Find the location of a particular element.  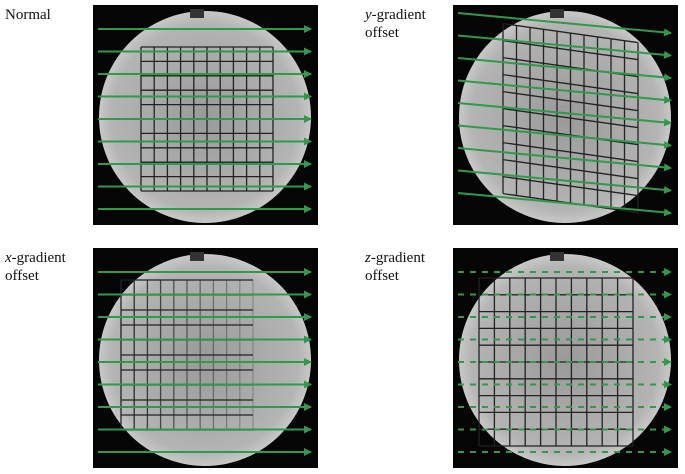

panel-label: Normal is located at coordinates (47, 15).